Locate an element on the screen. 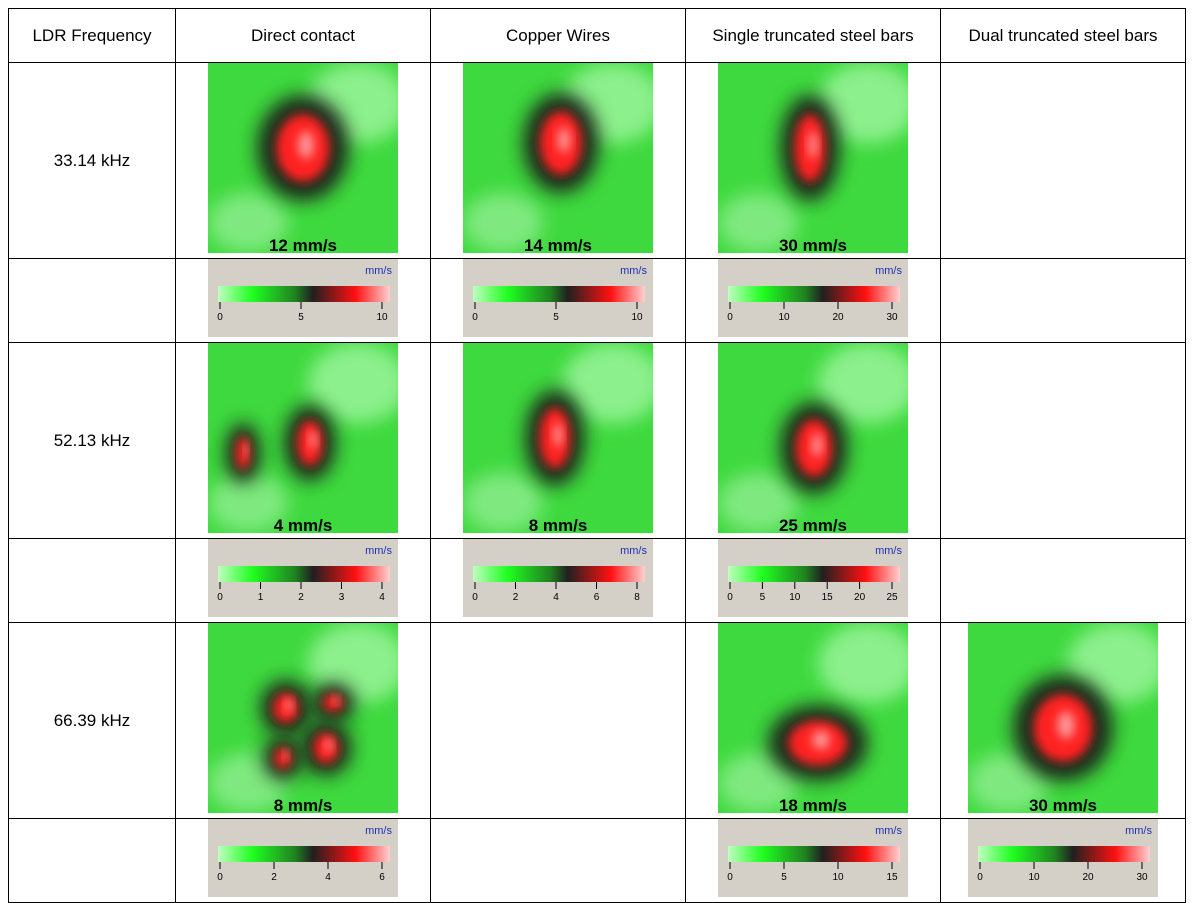 Image resolution: width=1194 pixels, height=903 pixels. heatmap-peak is located at coordinates (333, 703).